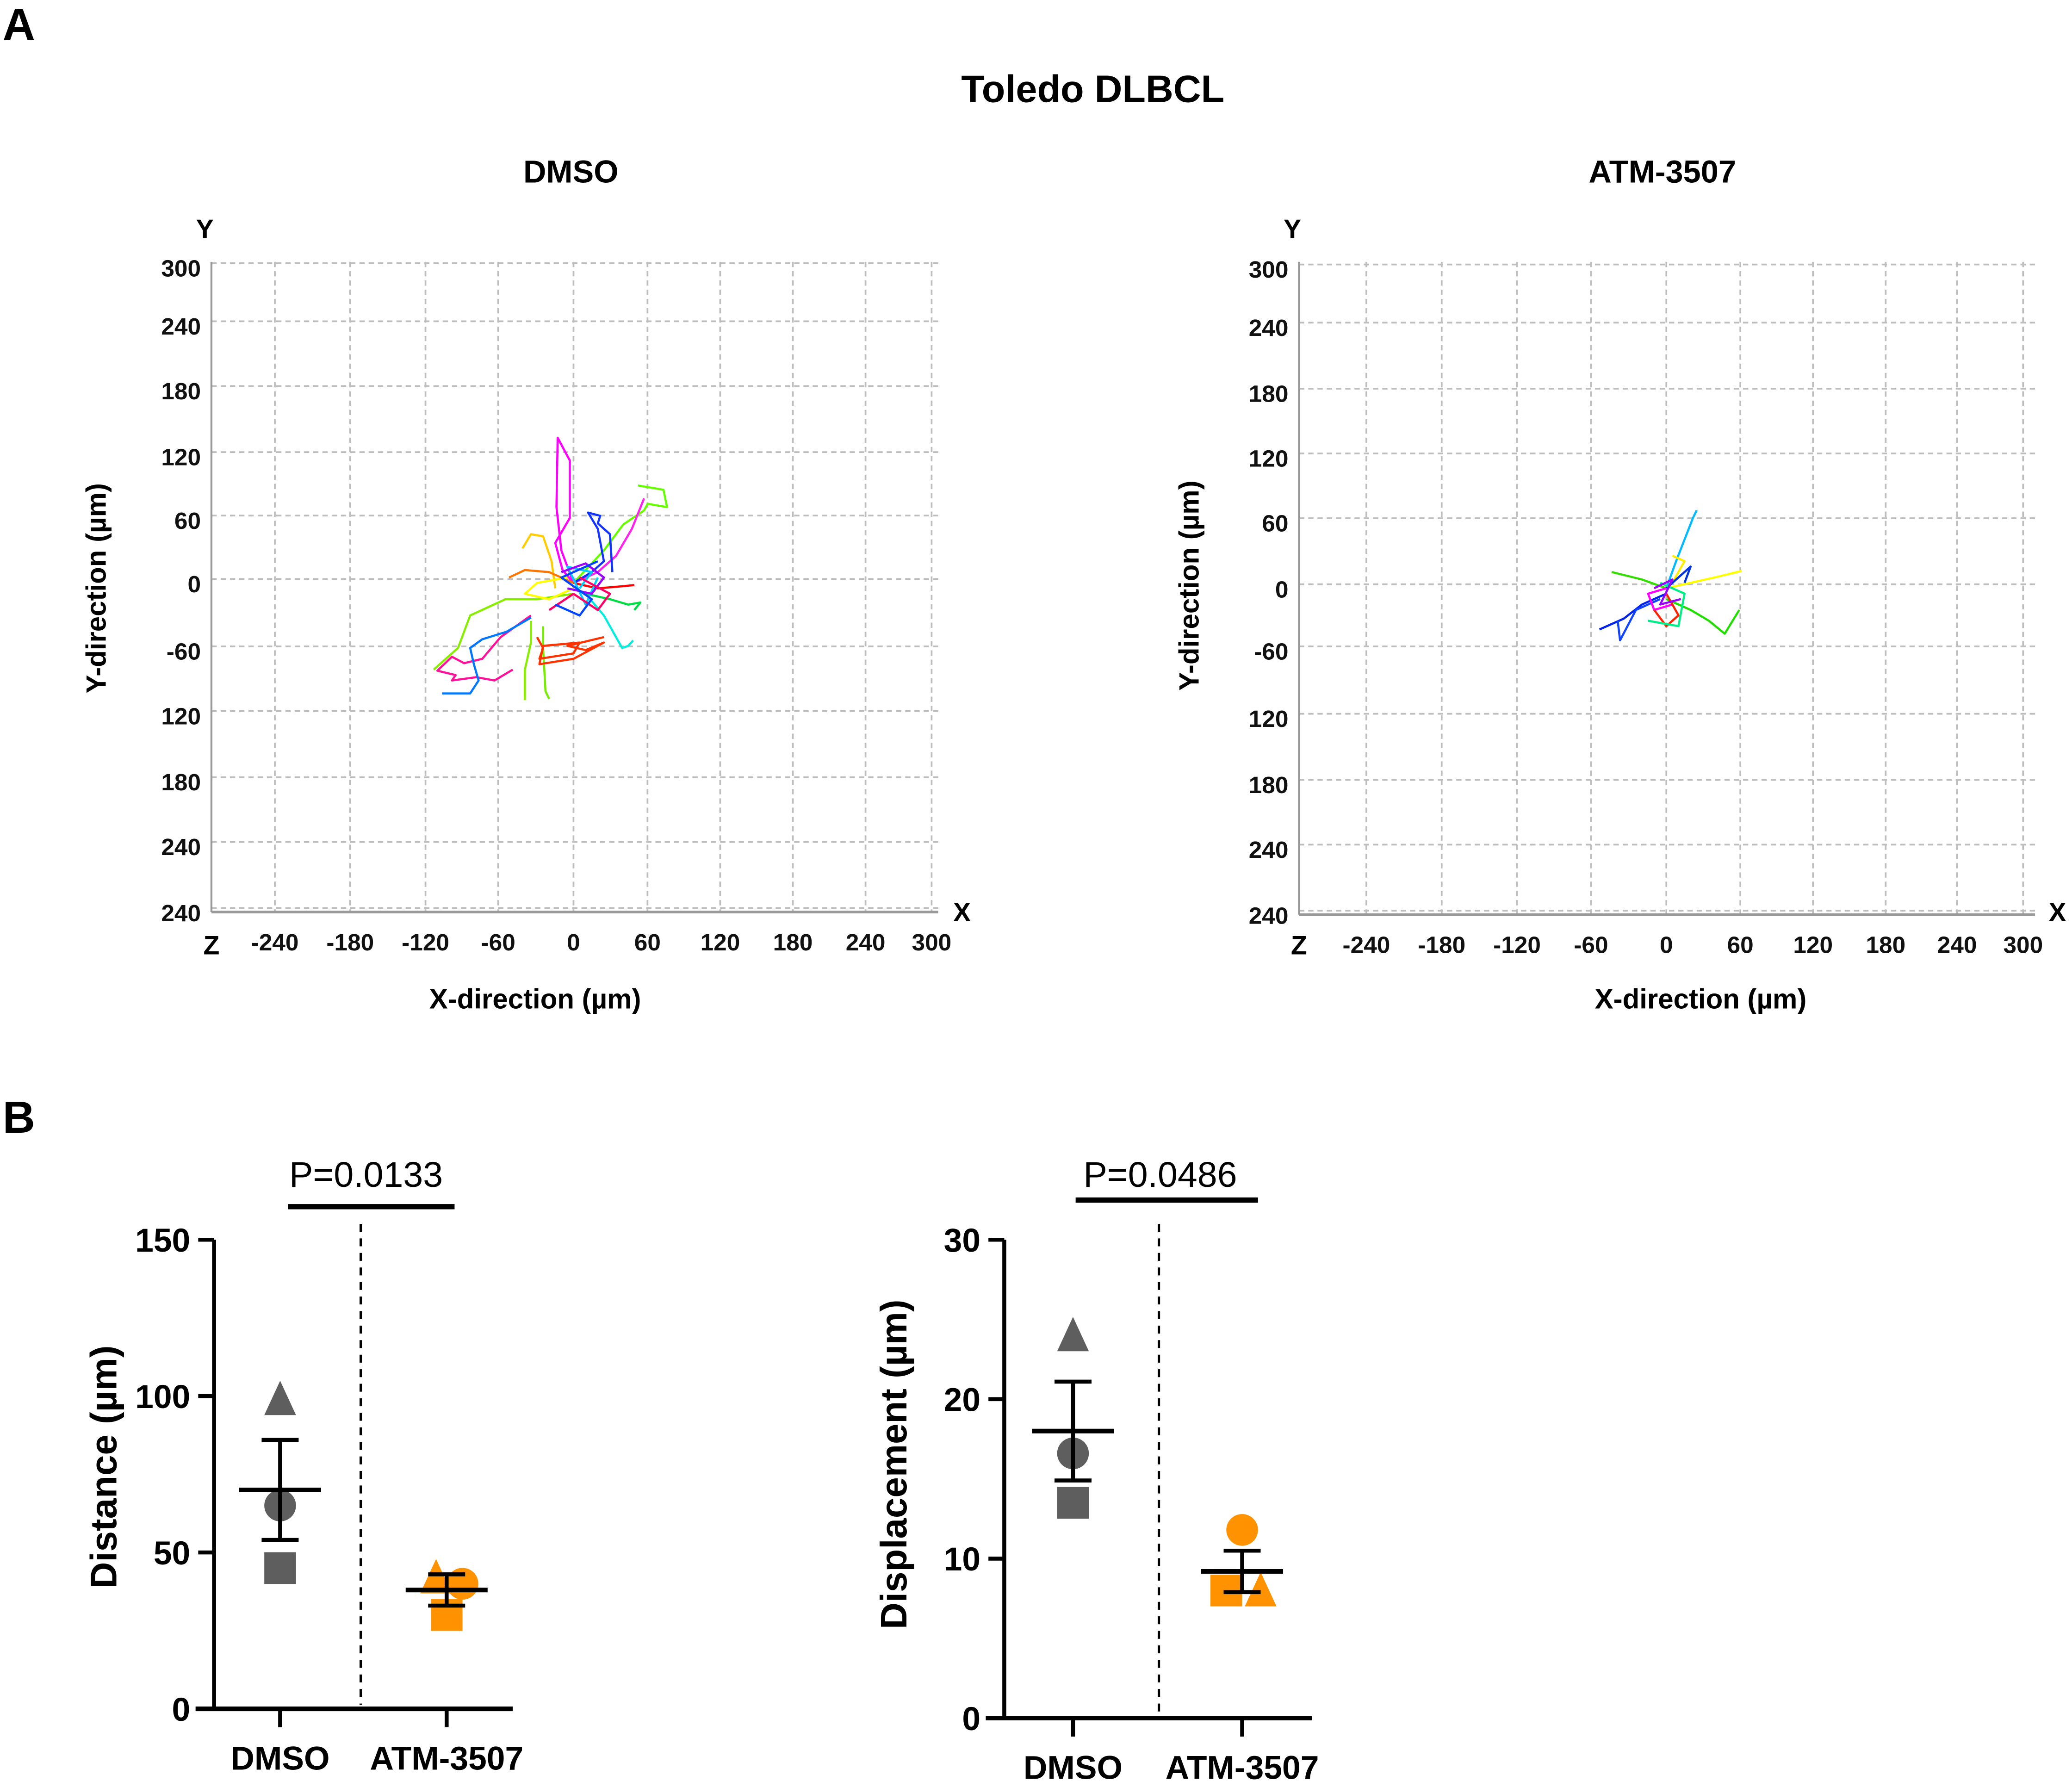  I want to click on x-tick-label: 120, so click(1813, 944).